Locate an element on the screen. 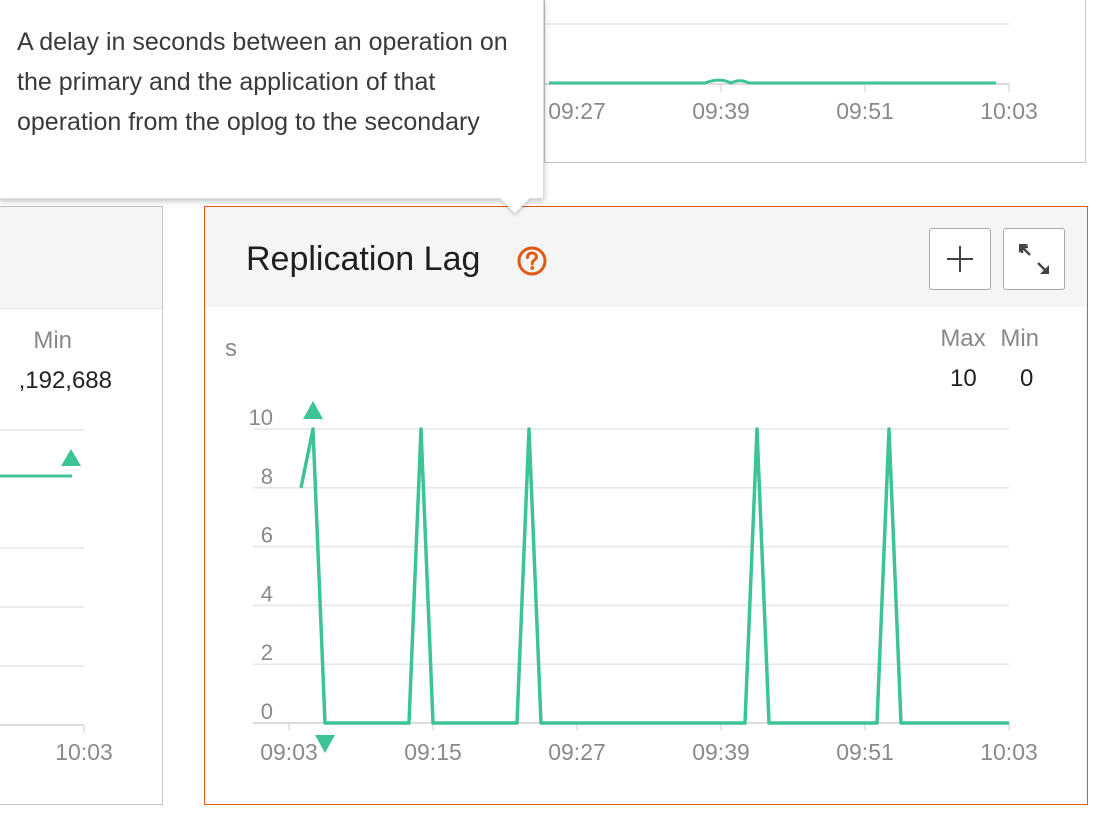 The height and width of the screenshot is (822, 1096). min-label: Min is located at coordinates (1019, 338).